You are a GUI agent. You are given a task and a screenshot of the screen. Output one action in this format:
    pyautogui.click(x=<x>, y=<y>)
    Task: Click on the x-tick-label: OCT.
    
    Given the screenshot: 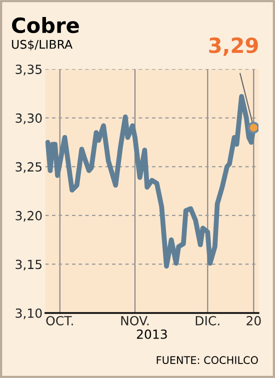 What is the action you would take?
    pyautogui.click(x=59, y=321)
    